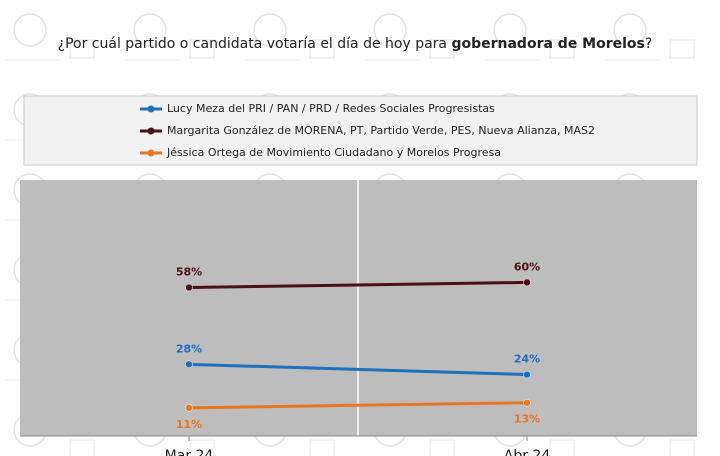  I want to click on data-label: 60%, so click(527, 266).